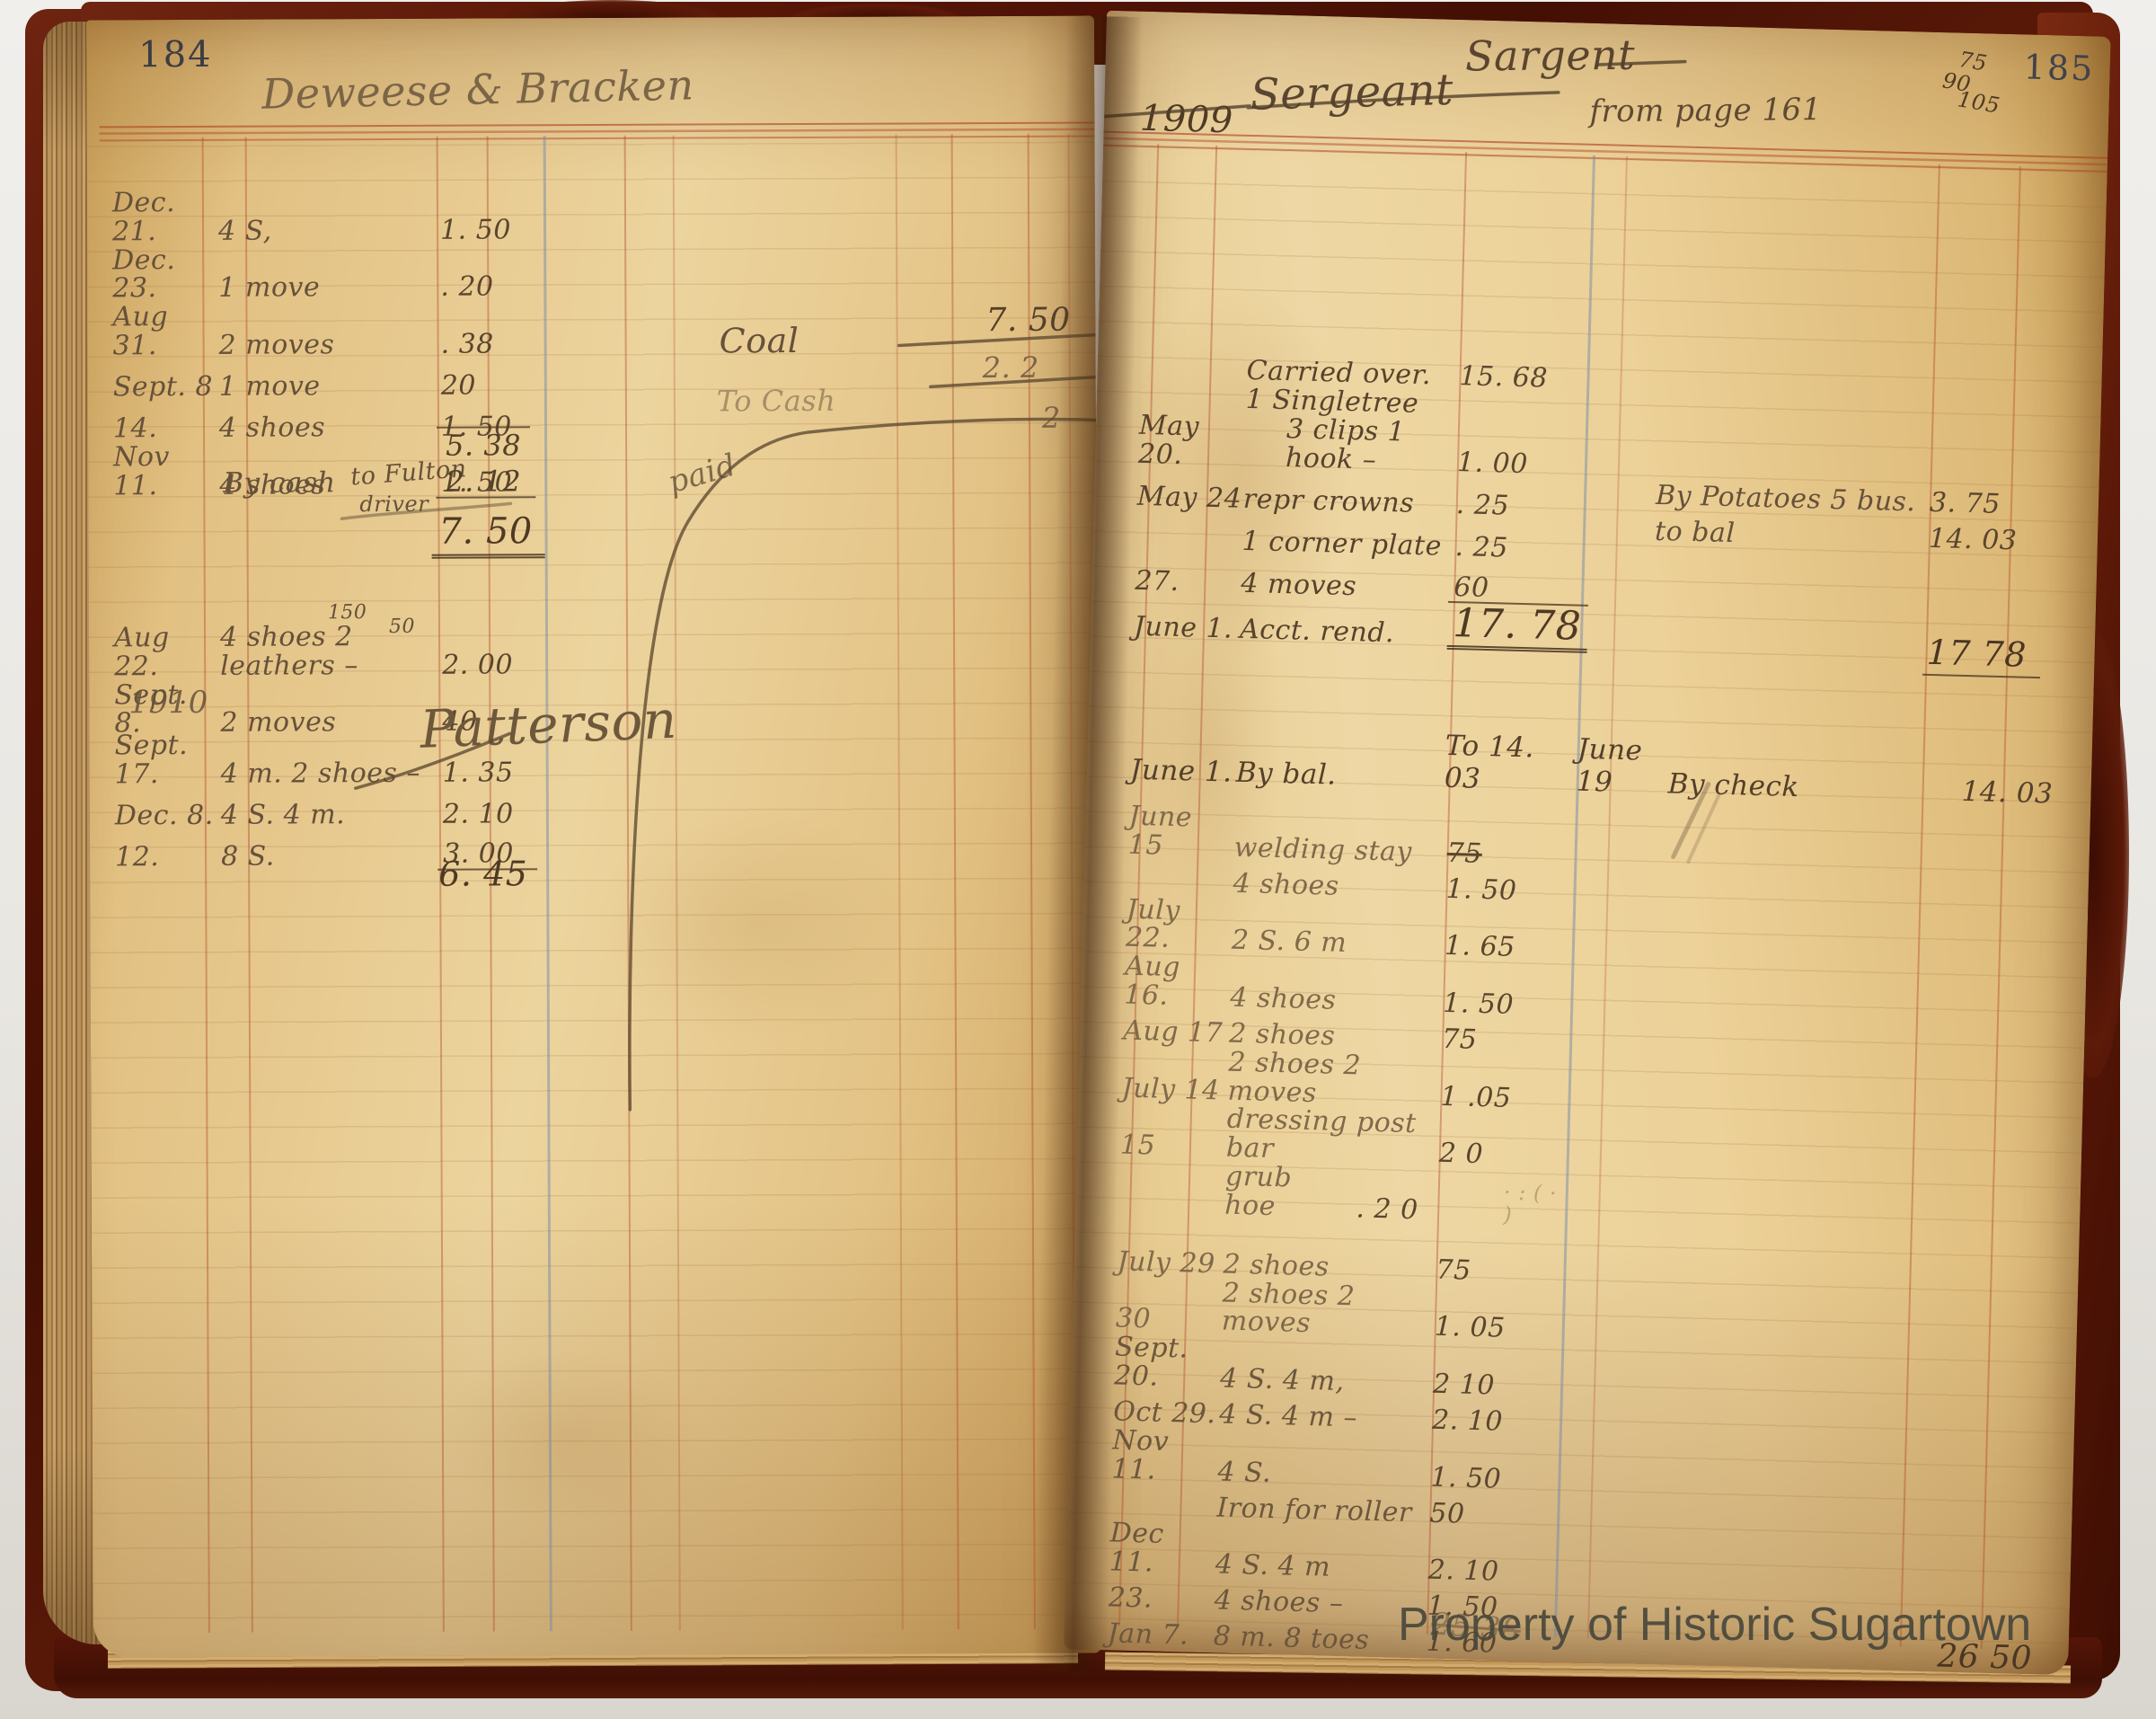  Describe the element at coordinates (1298, 584) in the screenshot. I see `ledger-desc-line: 4 moves` at that location.